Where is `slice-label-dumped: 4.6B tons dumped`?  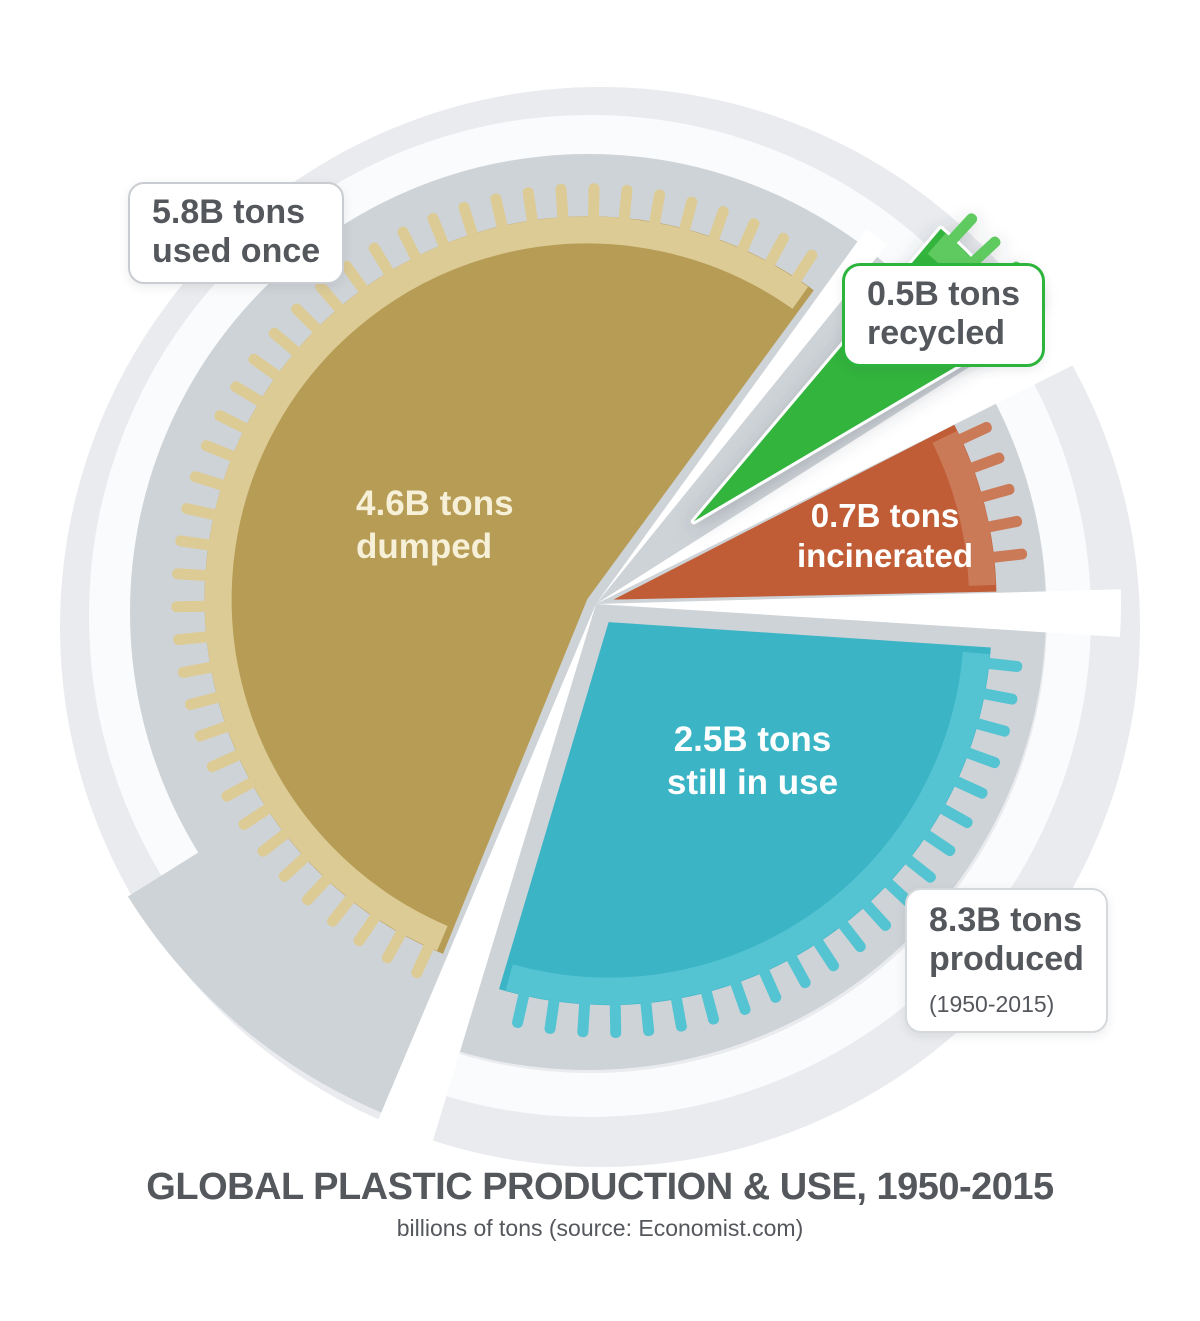 slice-label-dumped: 4.6B tons dumped is located at coordinates (435, 525).